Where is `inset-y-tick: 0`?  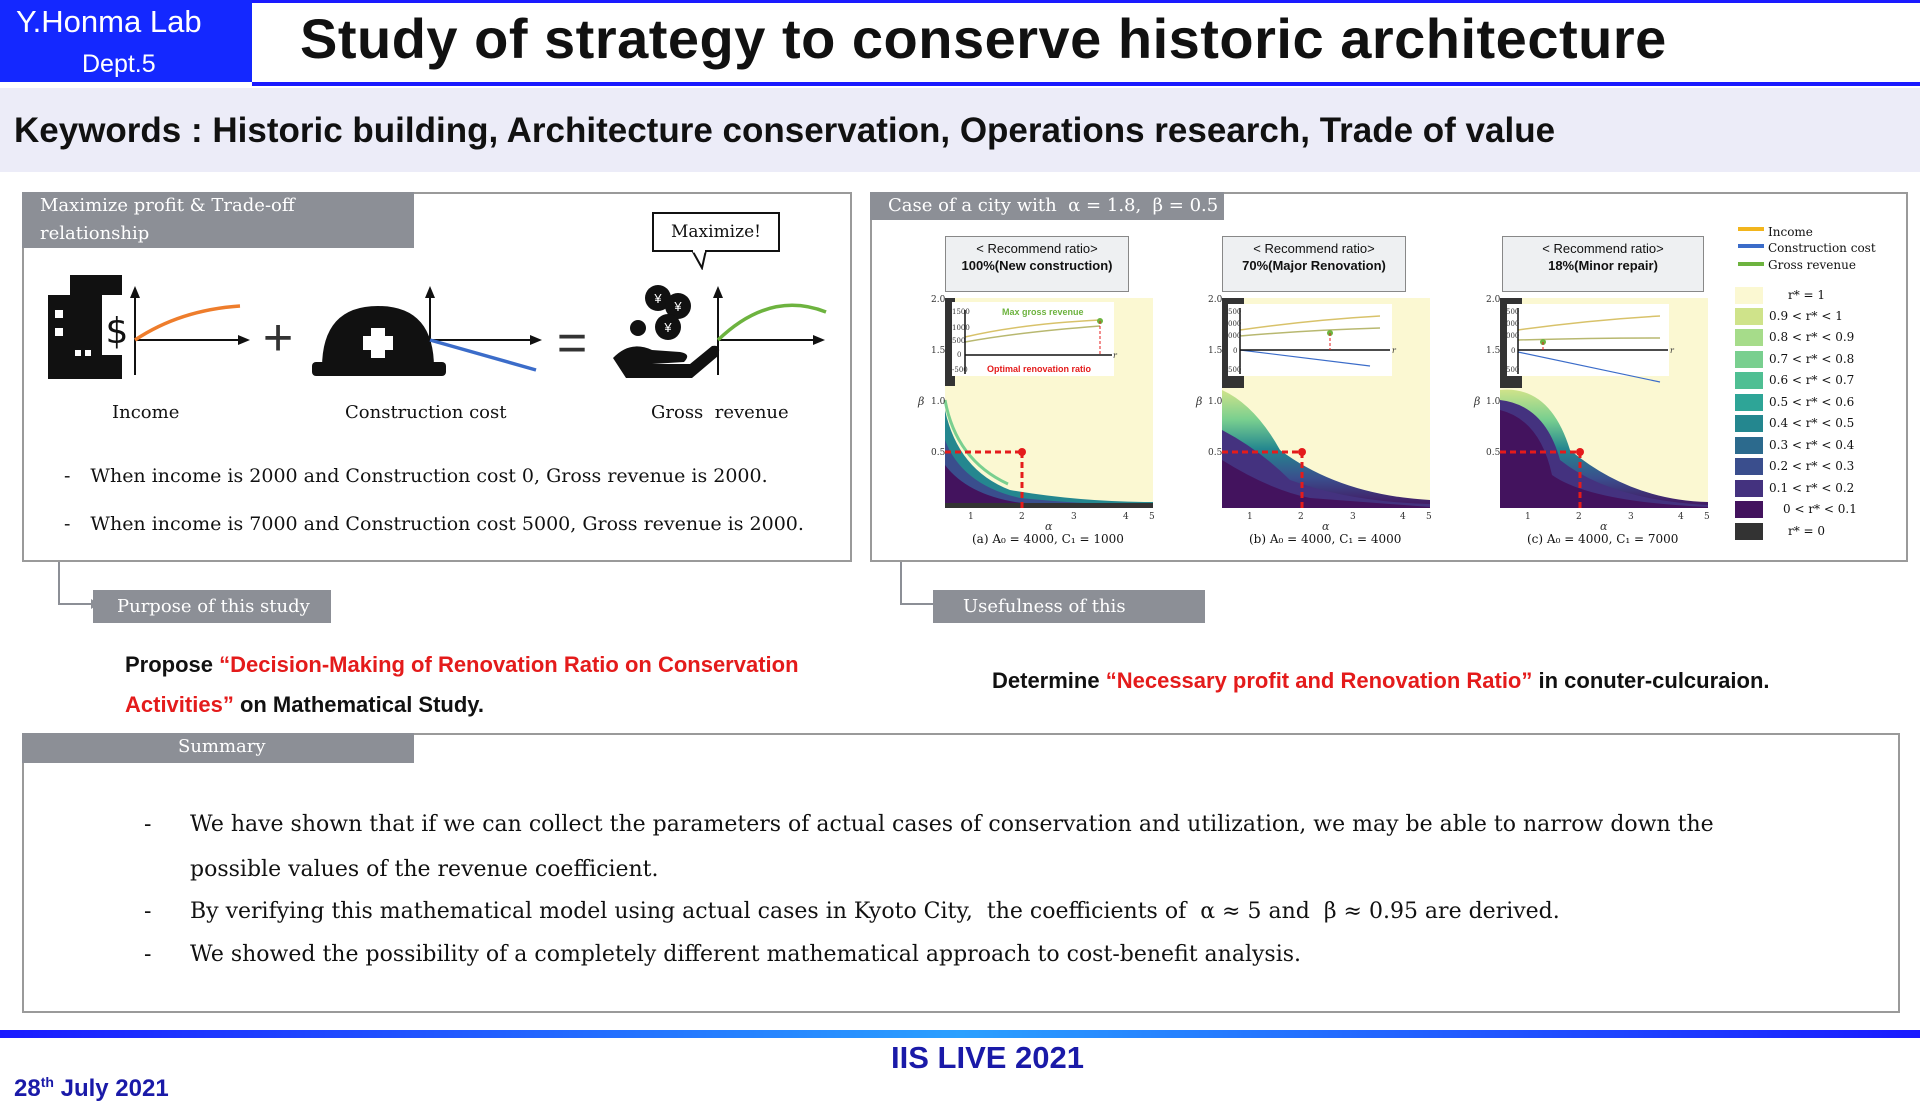
inset-y-tick: 0 is located at coordinates (959, 355).